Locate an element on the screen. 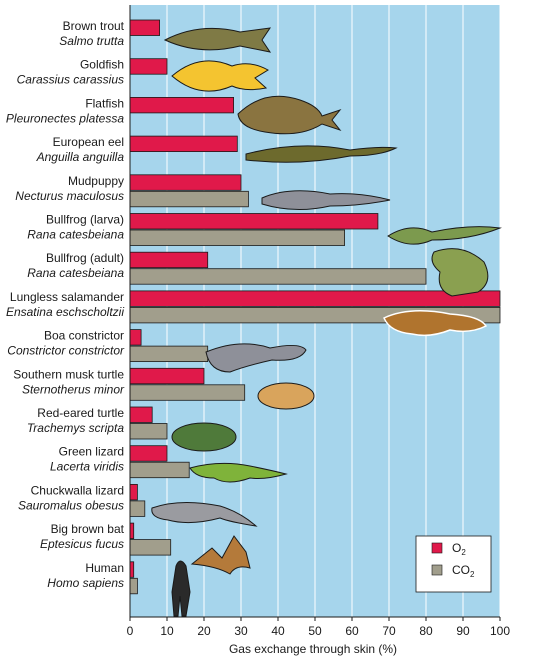 The height and width of the screenshot is (662, 536). x-tick-label-0: 0 is located at coordinates (130, 631).